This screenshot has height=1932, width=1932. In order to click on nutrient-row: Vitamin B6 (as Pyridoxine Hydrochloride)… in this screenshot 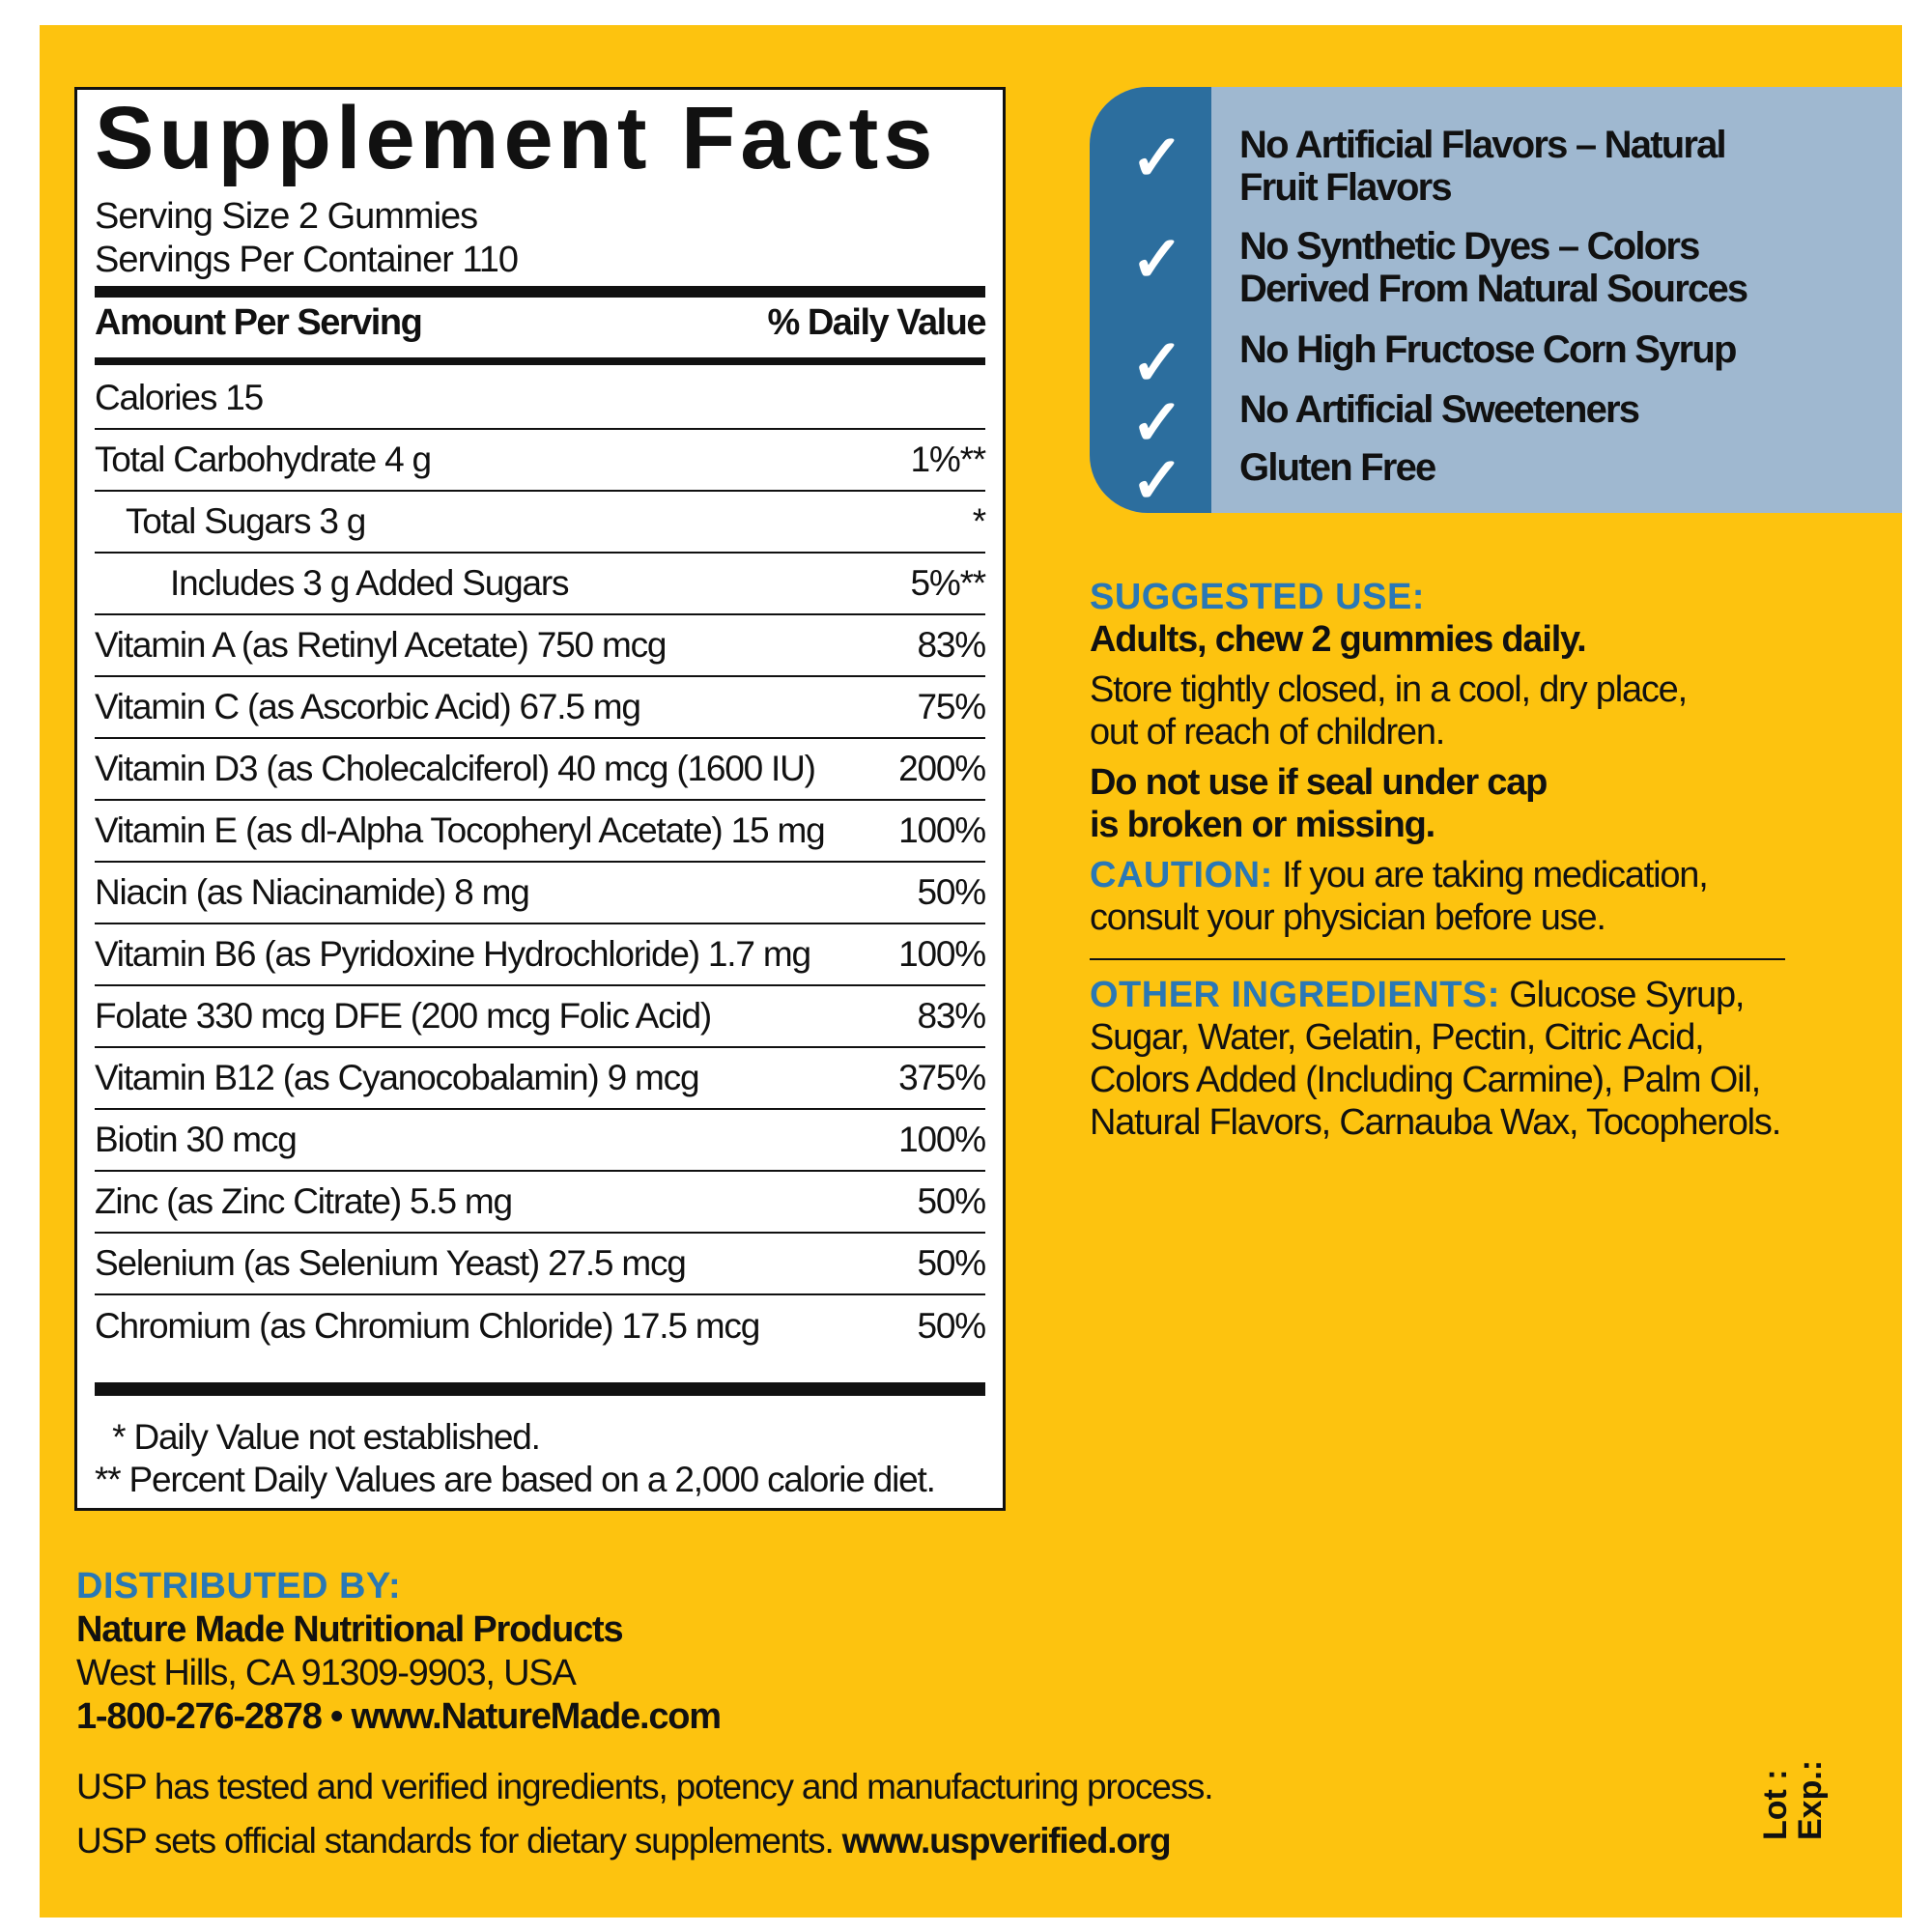, I will do `click(540, 955)`.